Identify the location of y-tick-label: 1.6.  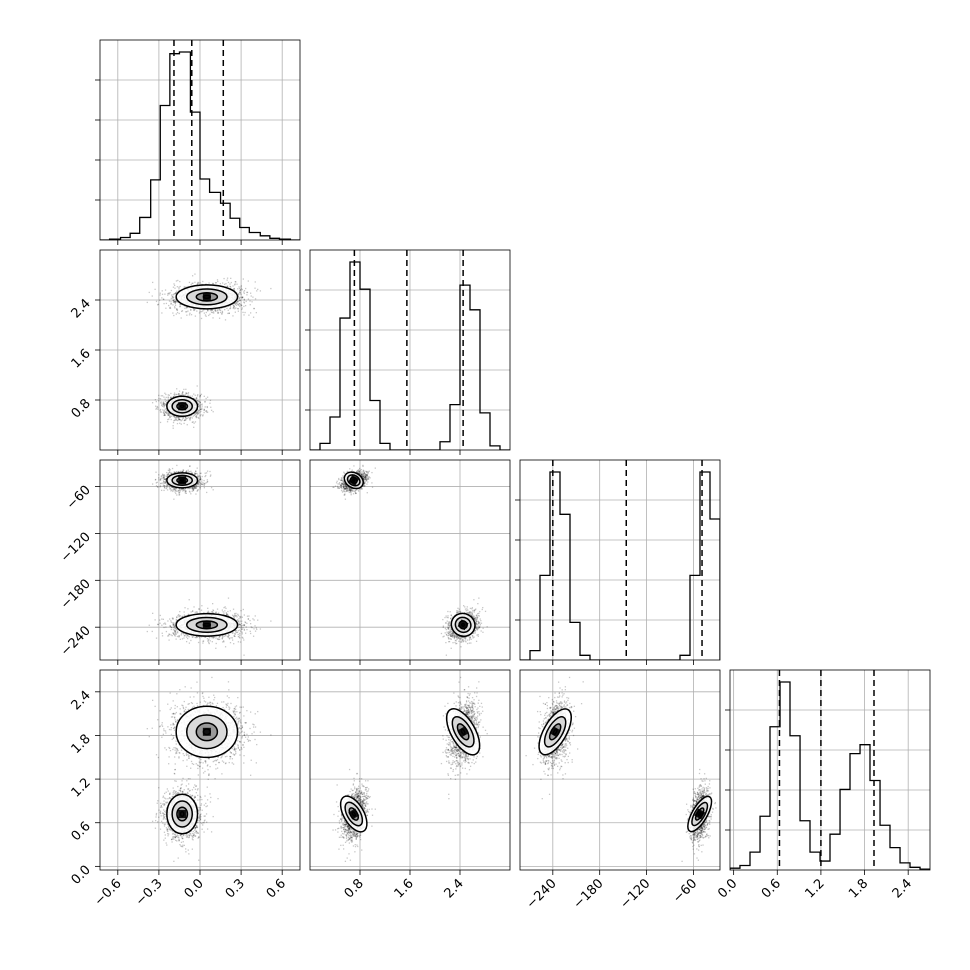
(81, 358).